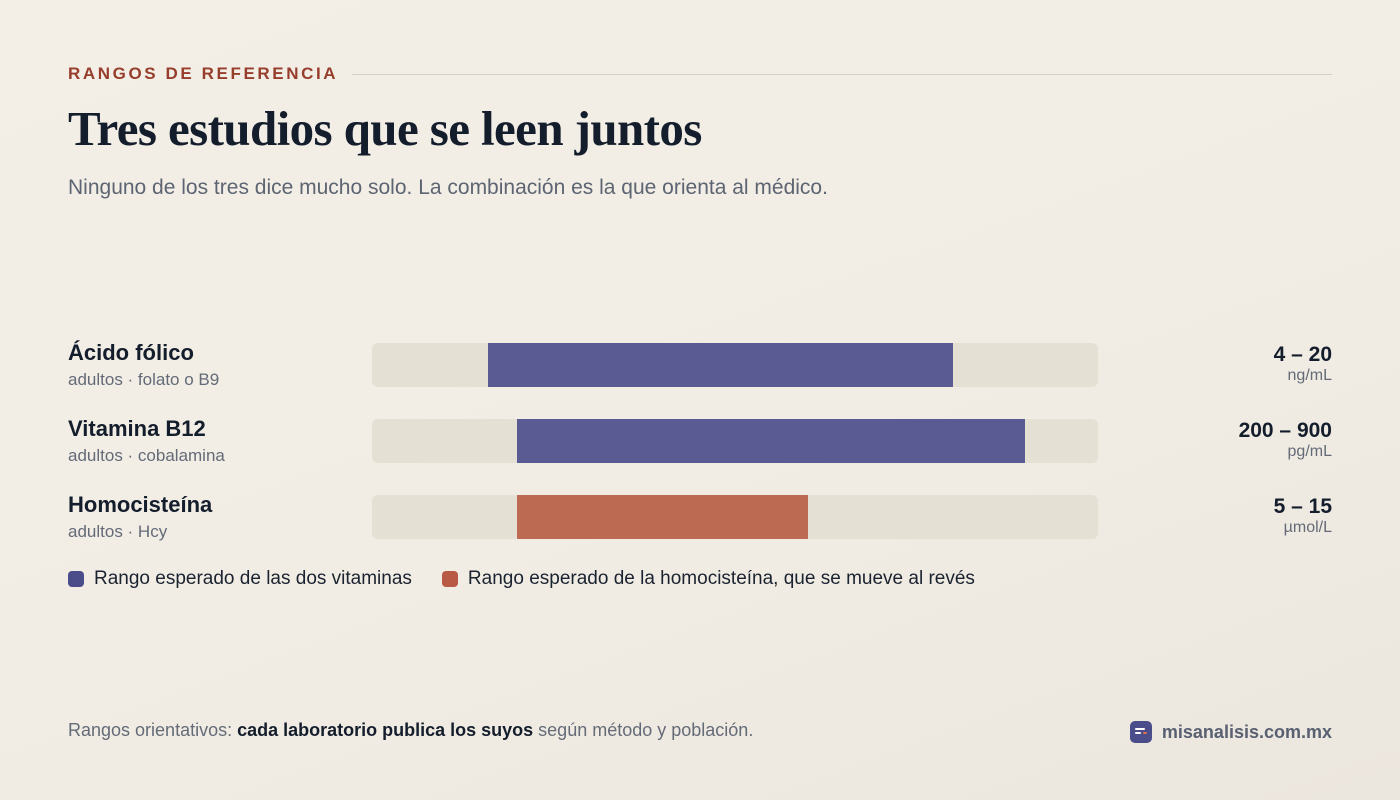  I want to click on brand-name: misanalisis.com.mx, so click(1246, 731).